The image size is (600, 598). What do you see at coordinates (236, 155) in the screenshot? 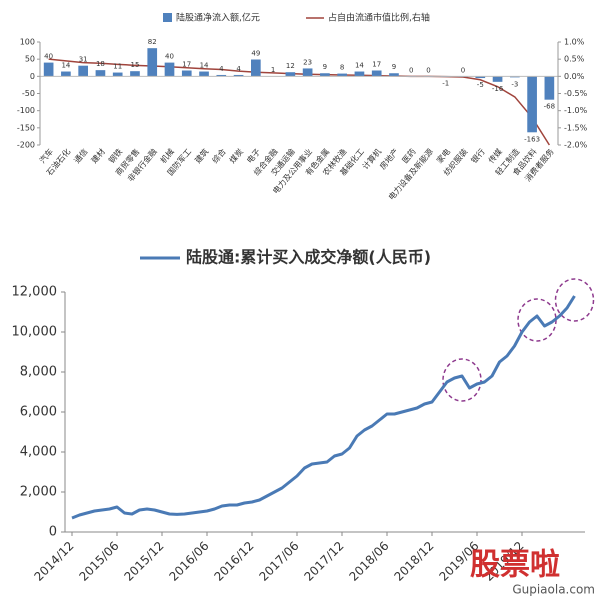
I see `x-tick-label: 煤炭` at bounding box center [236, 155].